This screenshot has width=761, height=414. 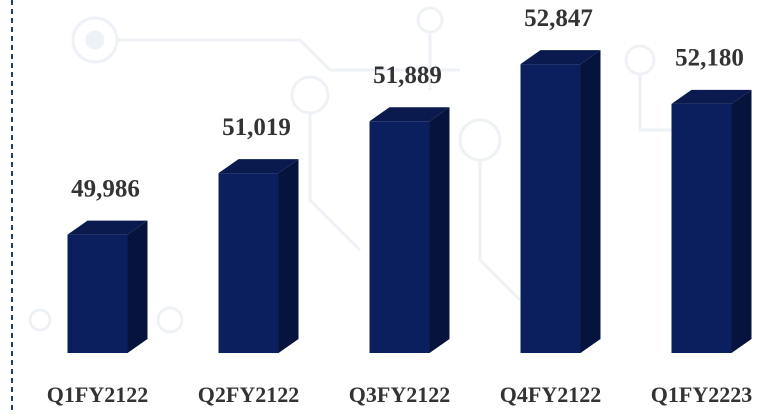 What do you see at coordinates (105, 188) in the screenshot?
I see `value-label: 49,986` at bounding box center [105, 188].